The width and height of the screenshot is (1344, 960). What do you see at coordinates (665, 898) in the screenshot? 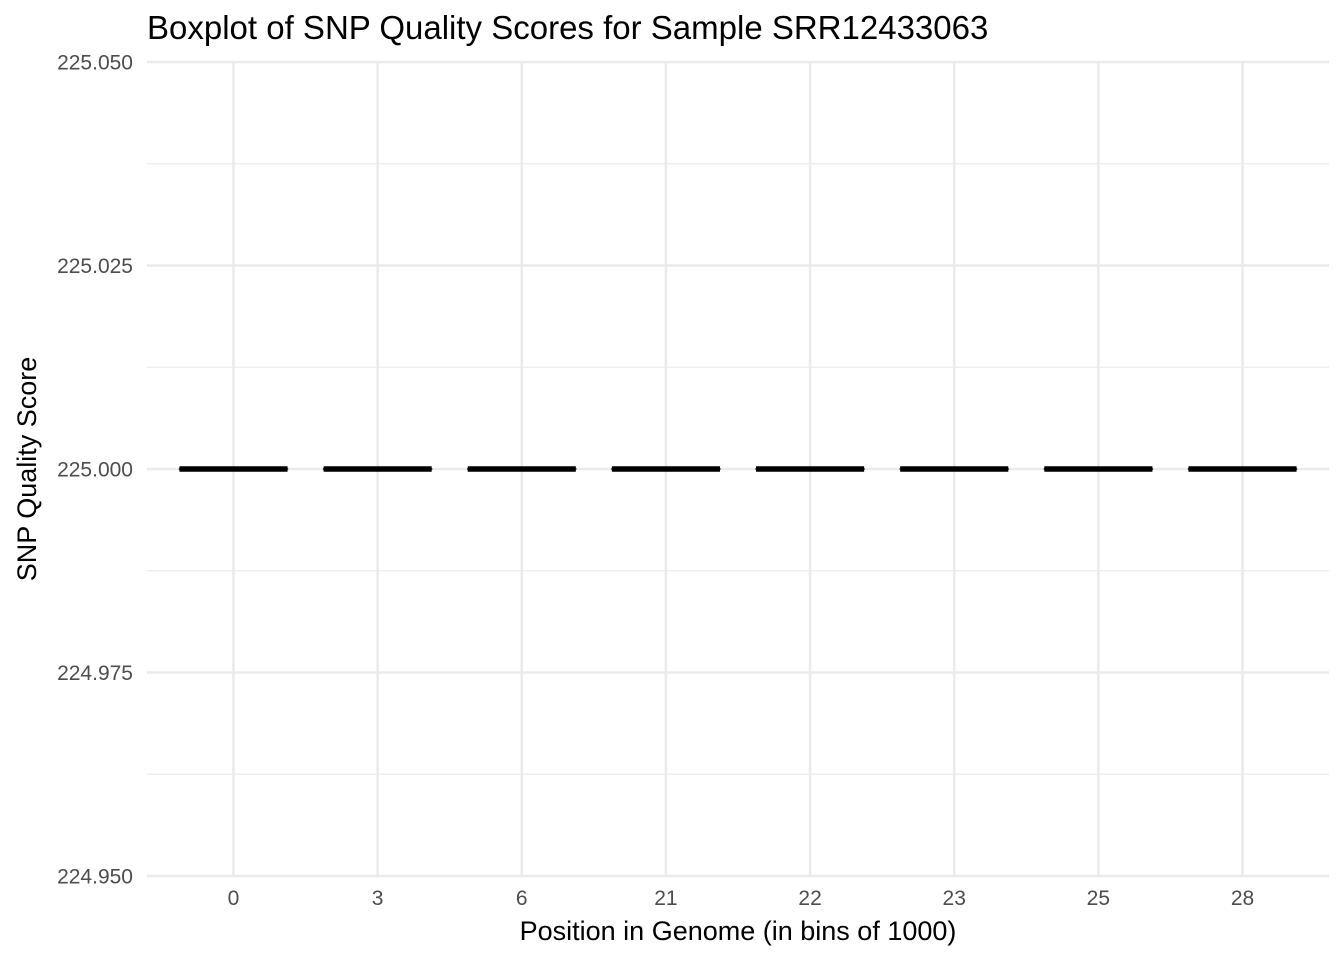
I see `x-tick-label: 21` at bounding box center [665, 898].